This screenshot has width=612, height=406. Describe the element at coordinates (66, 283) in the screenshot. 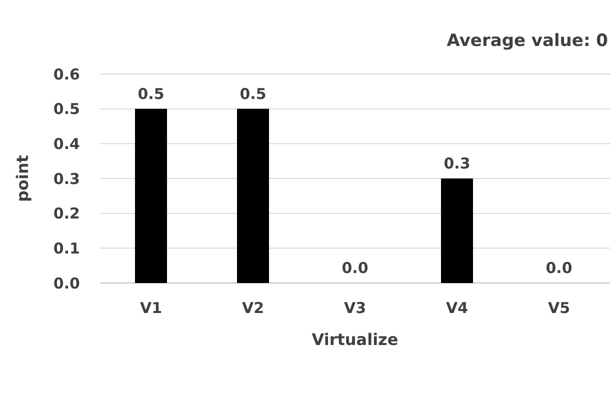

I see `y-tick-label: 0.0` at that location.